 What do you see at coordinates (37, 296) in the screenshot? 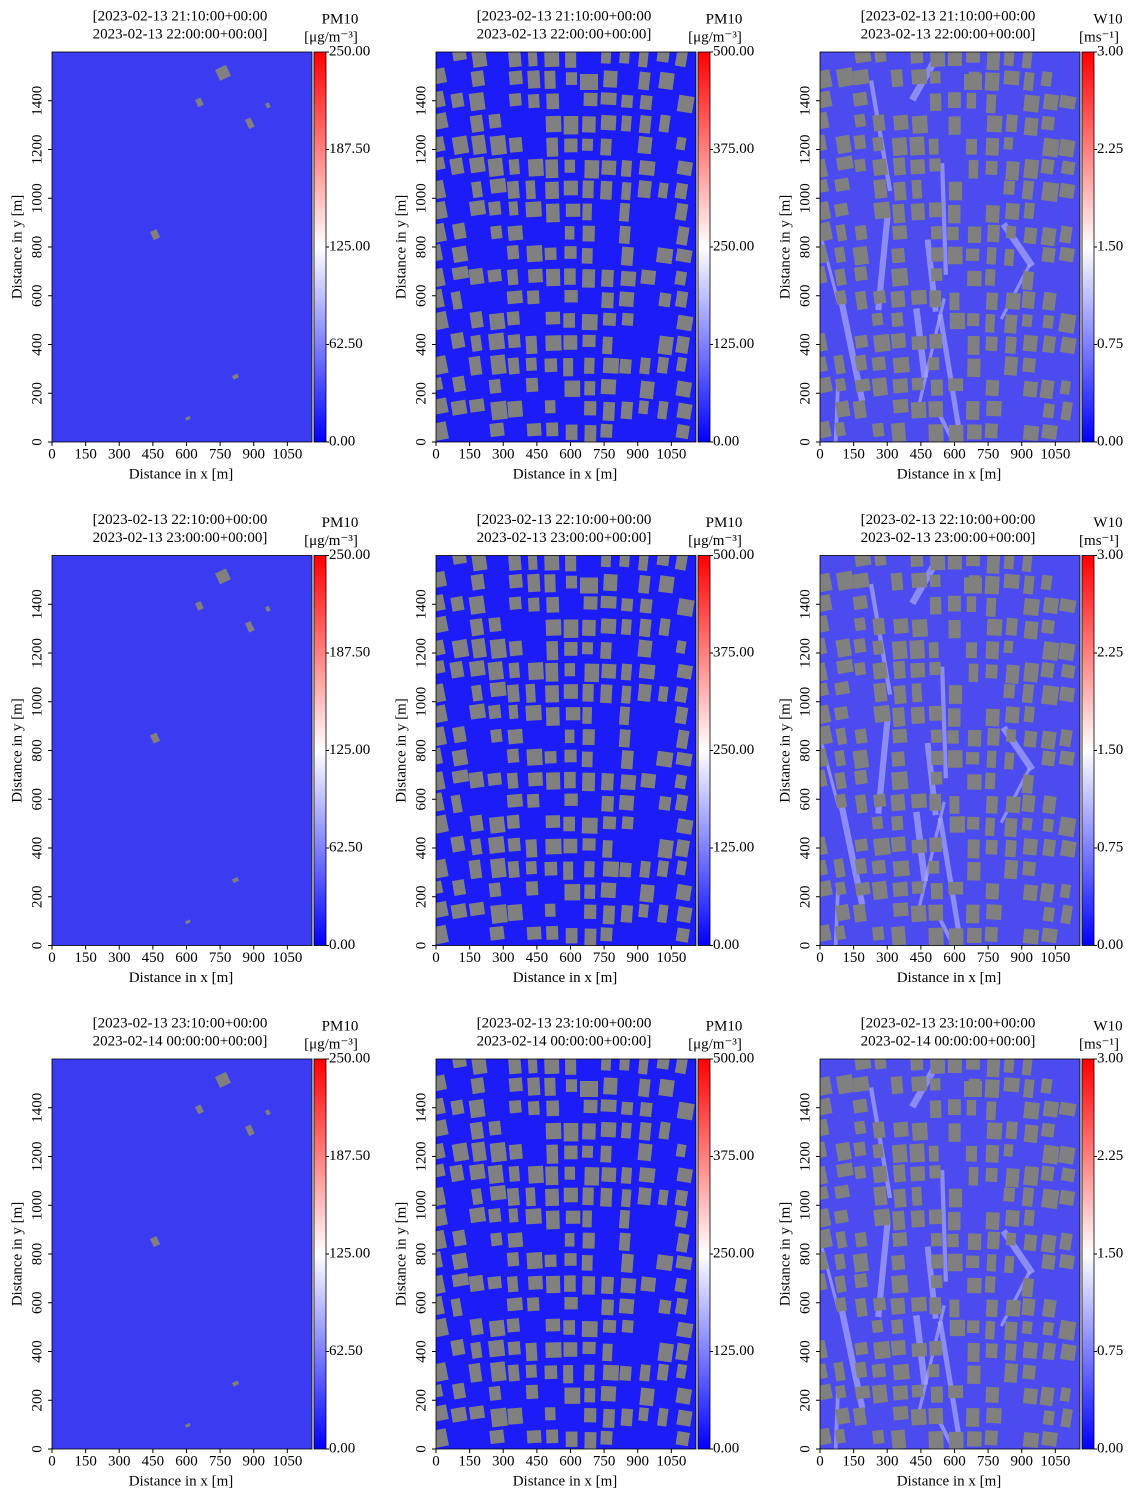
I see `y-tick-label: 600` at bounding box center [37, 296].